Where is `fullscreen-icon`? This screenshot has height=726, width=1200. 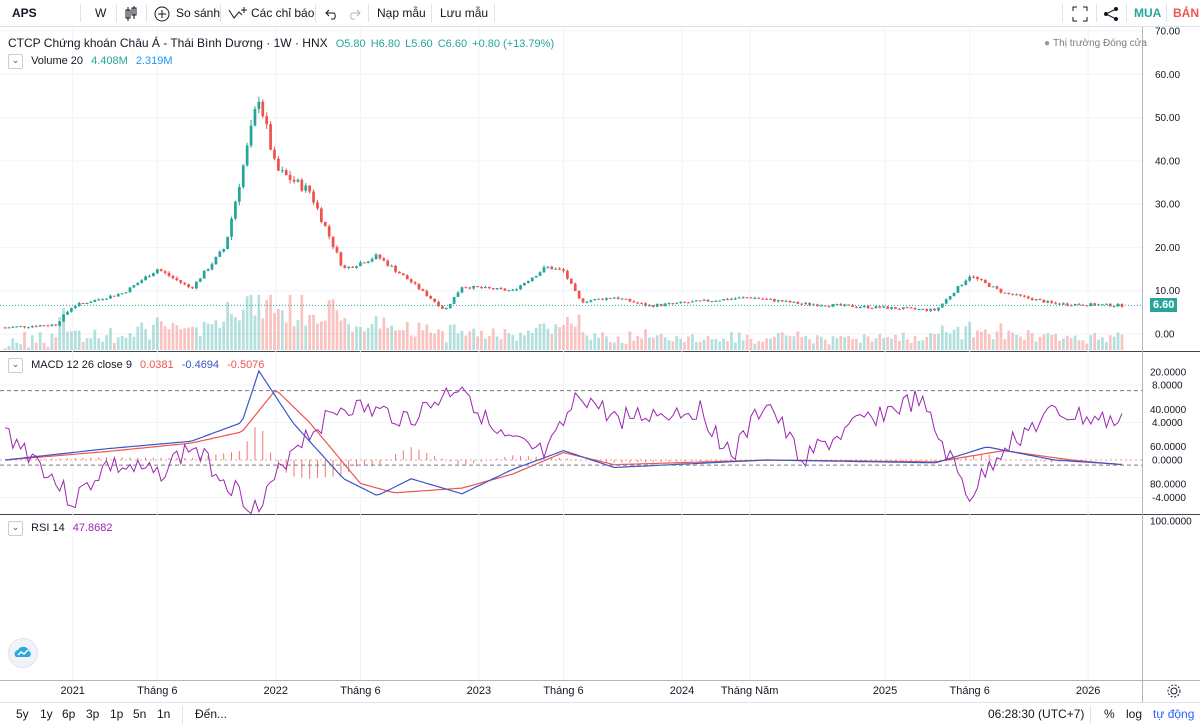 fullscreen-icon is located at coordinates (1080, 13).